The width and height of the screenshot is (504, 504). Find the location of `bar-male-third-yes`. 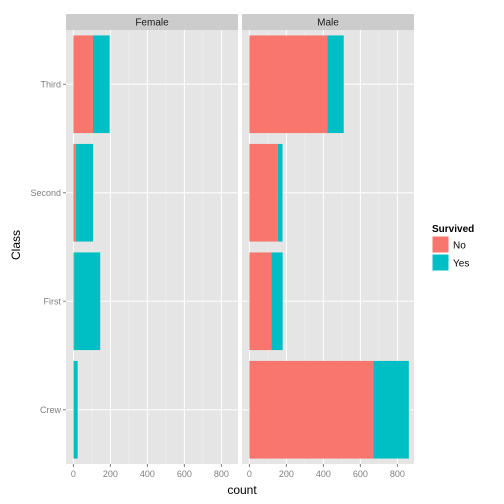

bar-male-third-yes is located at coordinates (335, 84).